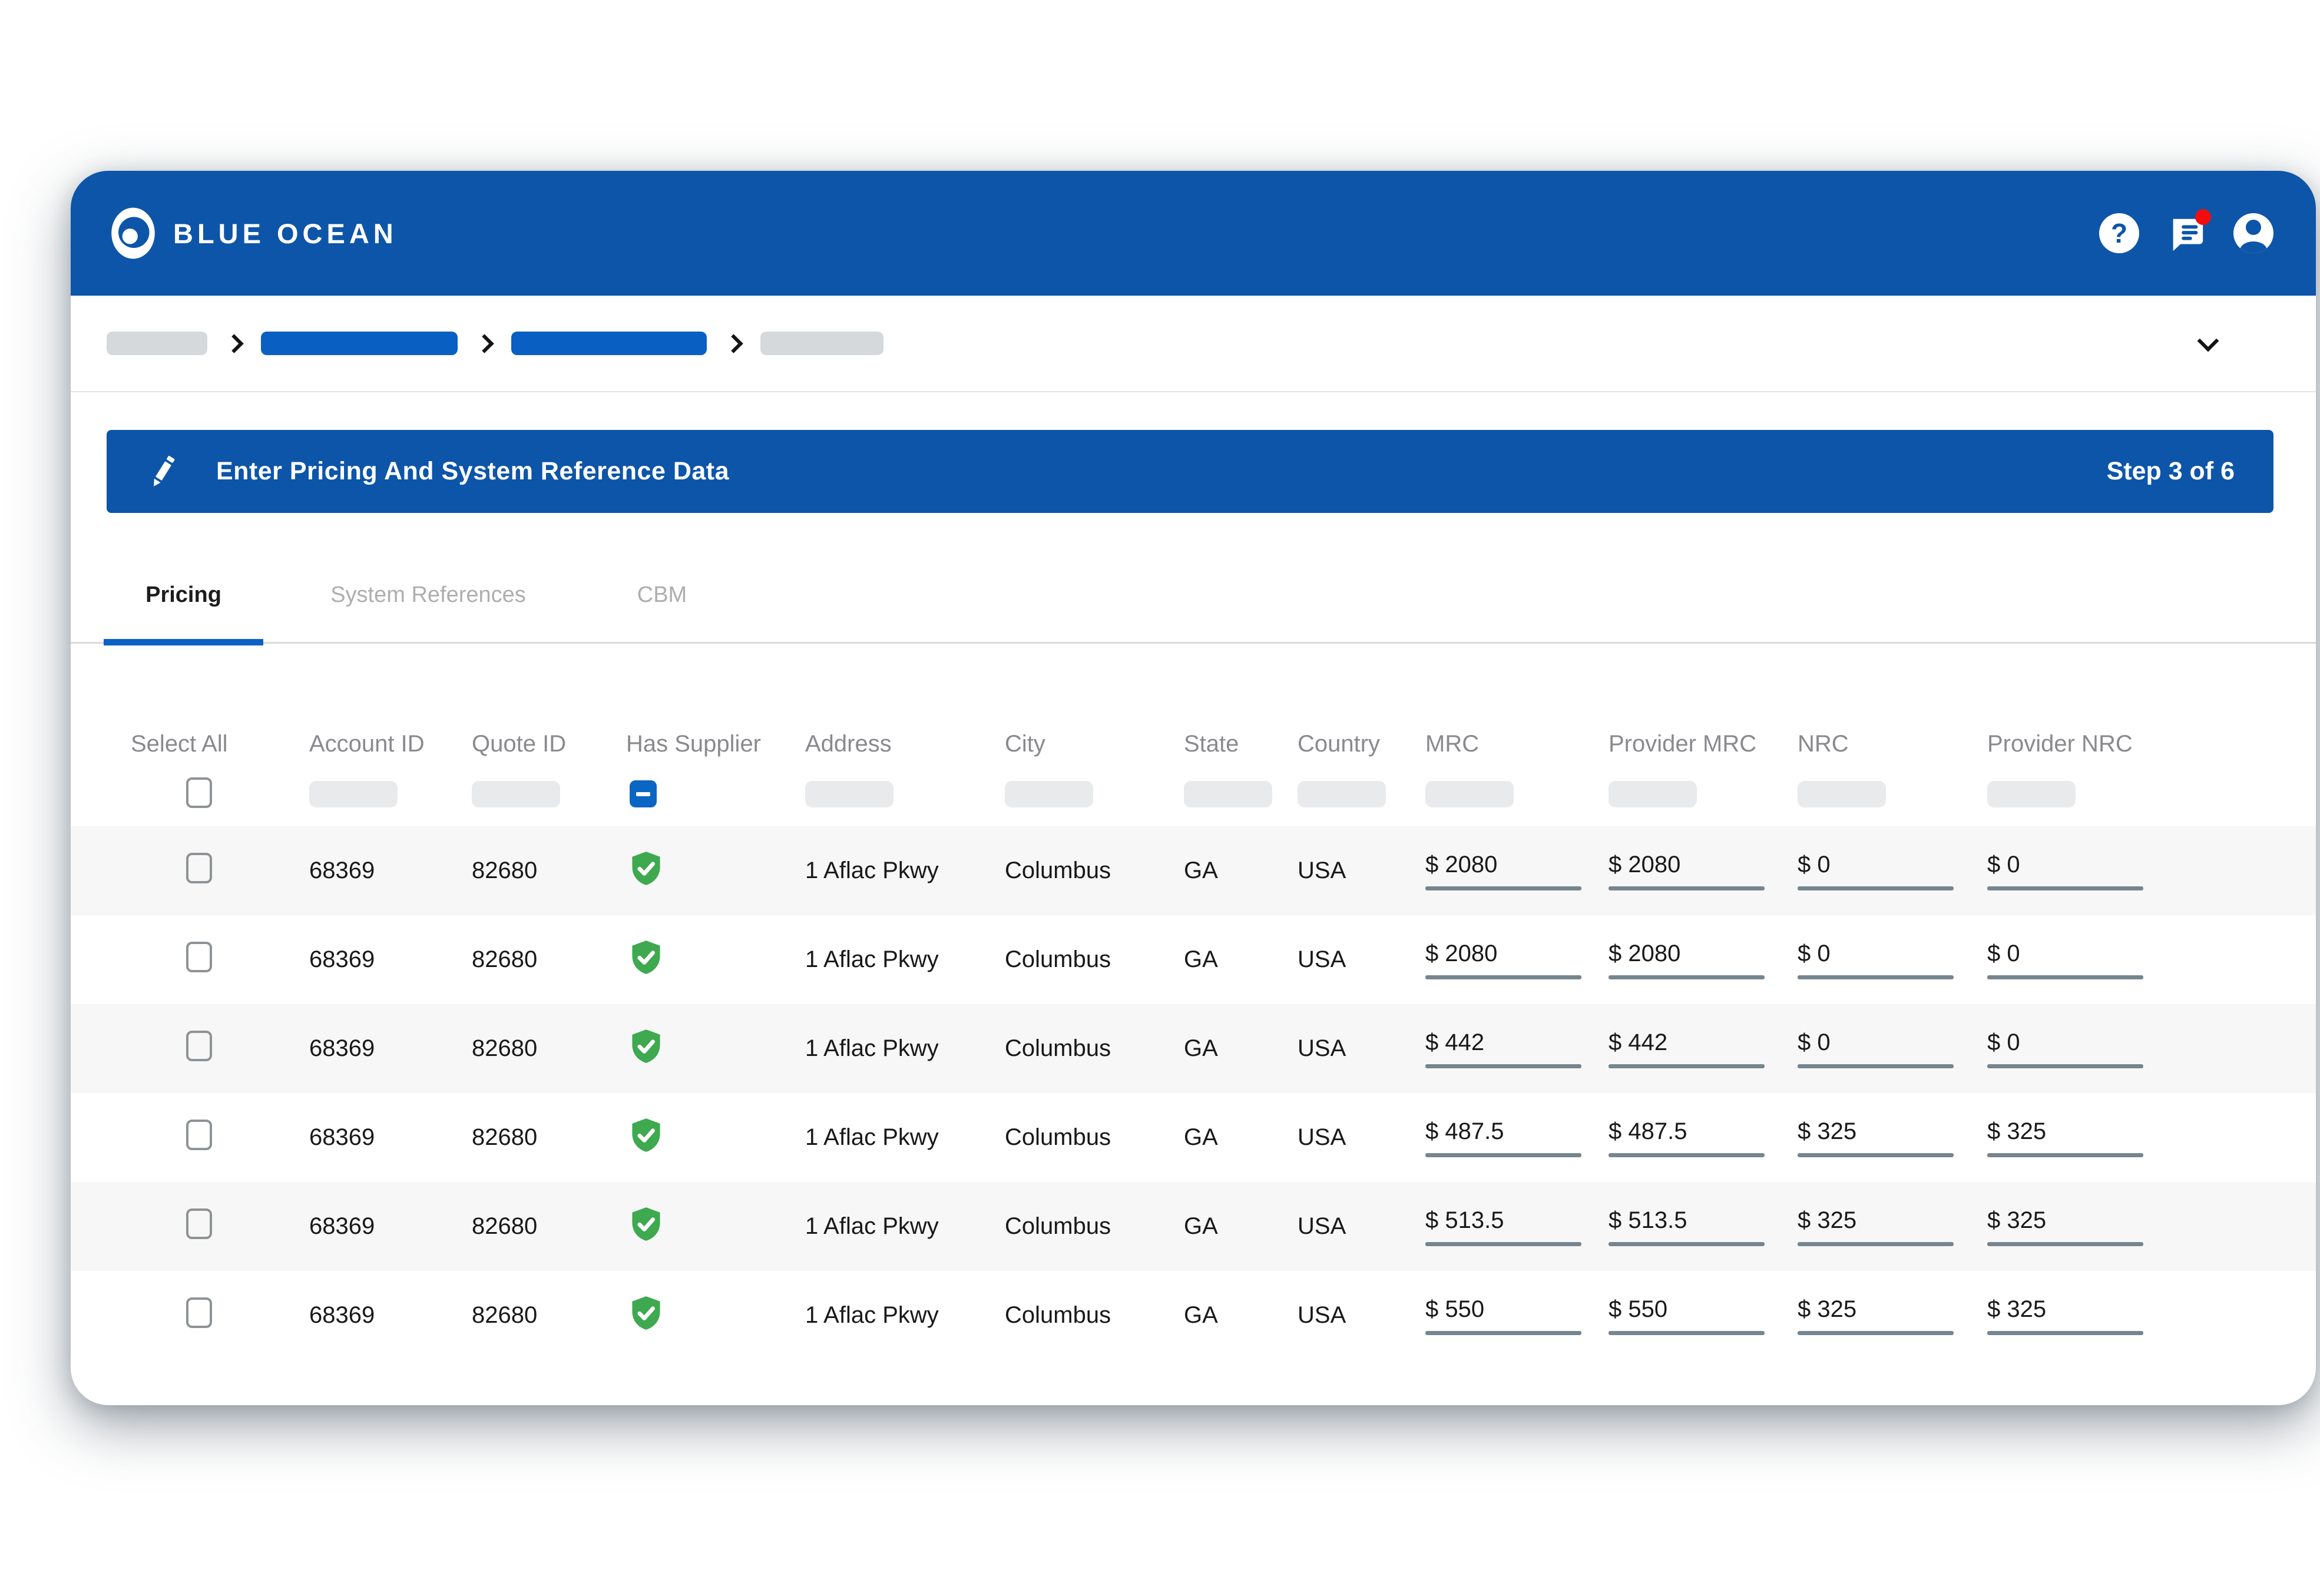  What do you see at coordinates (643, 793) in the screenshot?
I see `has-supplier-filter-checkbox` at bounding box center [643, 793].